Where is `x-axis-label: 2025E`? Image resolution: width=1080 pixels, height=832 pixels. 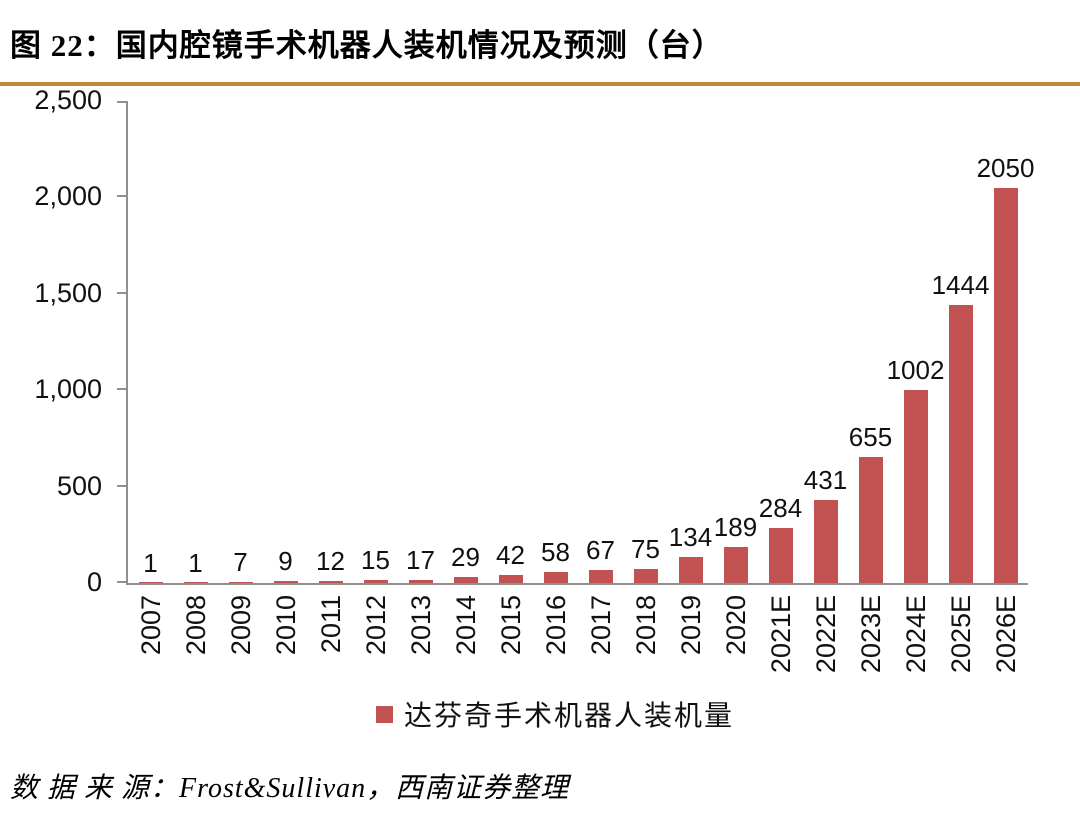
x-axis-label: 2025E is located at coordinates (960, 634).